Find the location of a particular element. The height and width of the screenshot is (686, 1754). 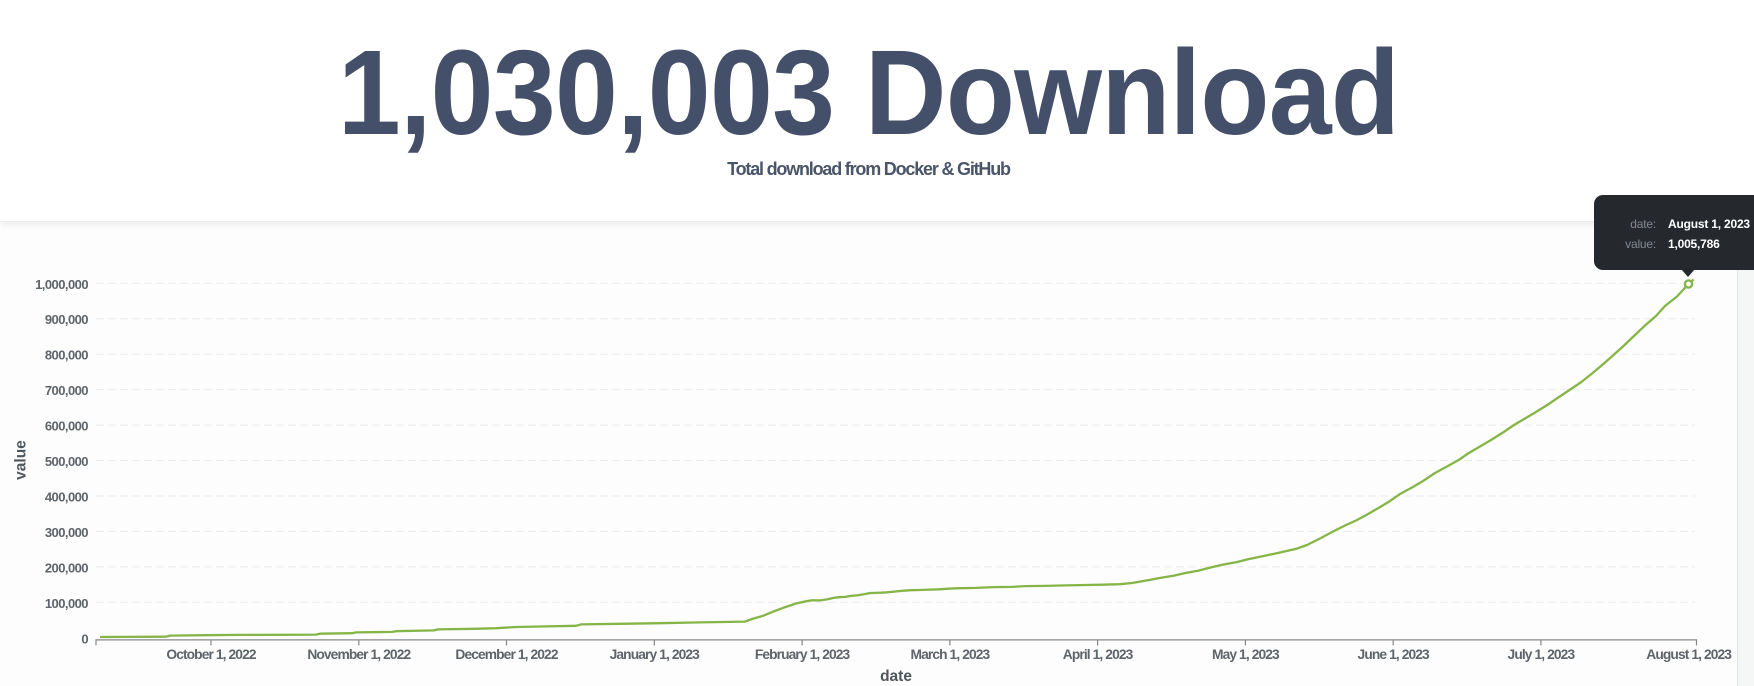

svg-text: 800,000 is located at coordinates (66, 355).